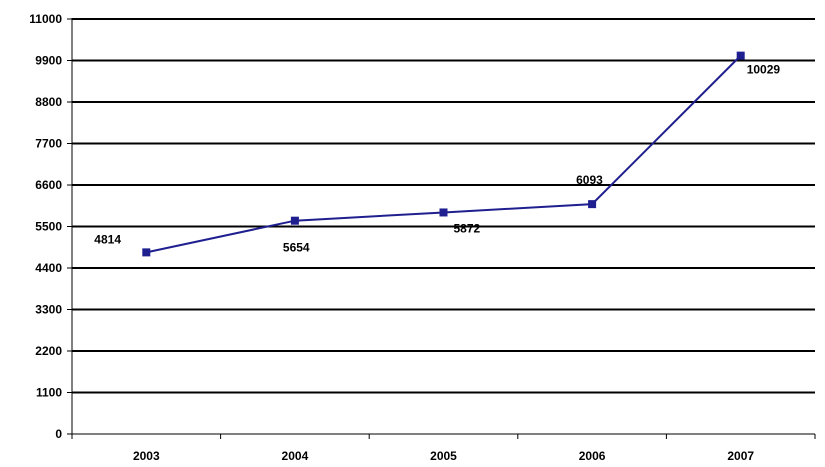 The image size is (825, 467). Describe the element at coordinates (764, 70) in the screenshot. I see `data-label: 10029` at that location.